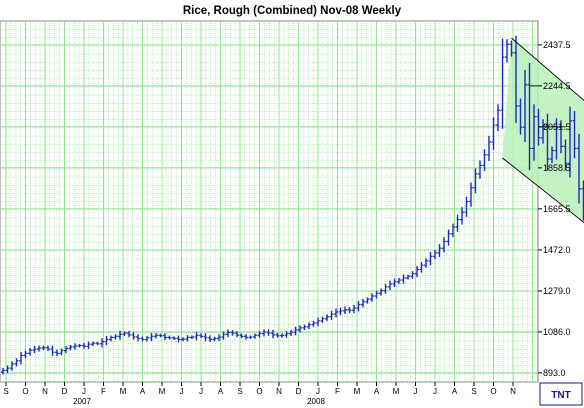  I want to click on y-tick-label: 2437.5, so click(557, 45).